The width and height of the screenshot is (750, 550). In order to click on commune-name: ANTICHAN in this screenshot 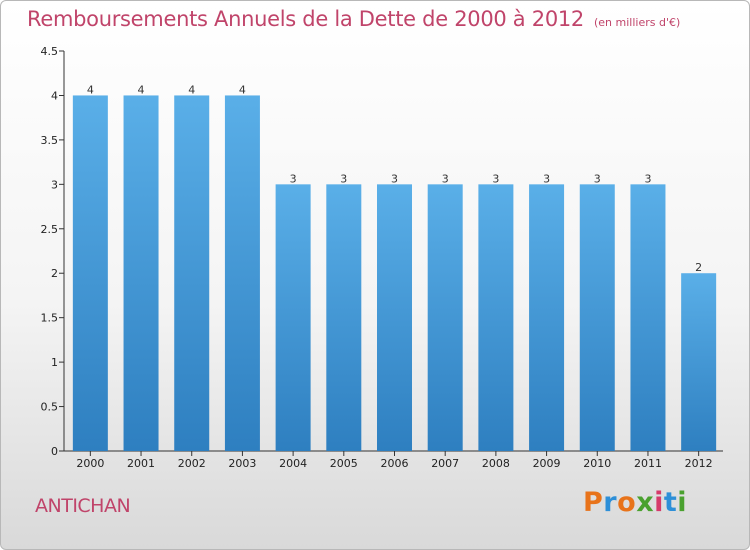, I will do `click(83, 506)`.